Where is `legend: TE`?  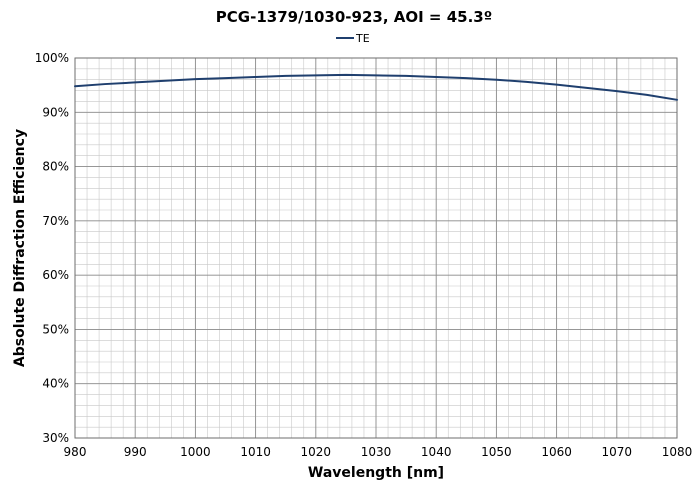 legend: TE is located at coordinates (353, 38).